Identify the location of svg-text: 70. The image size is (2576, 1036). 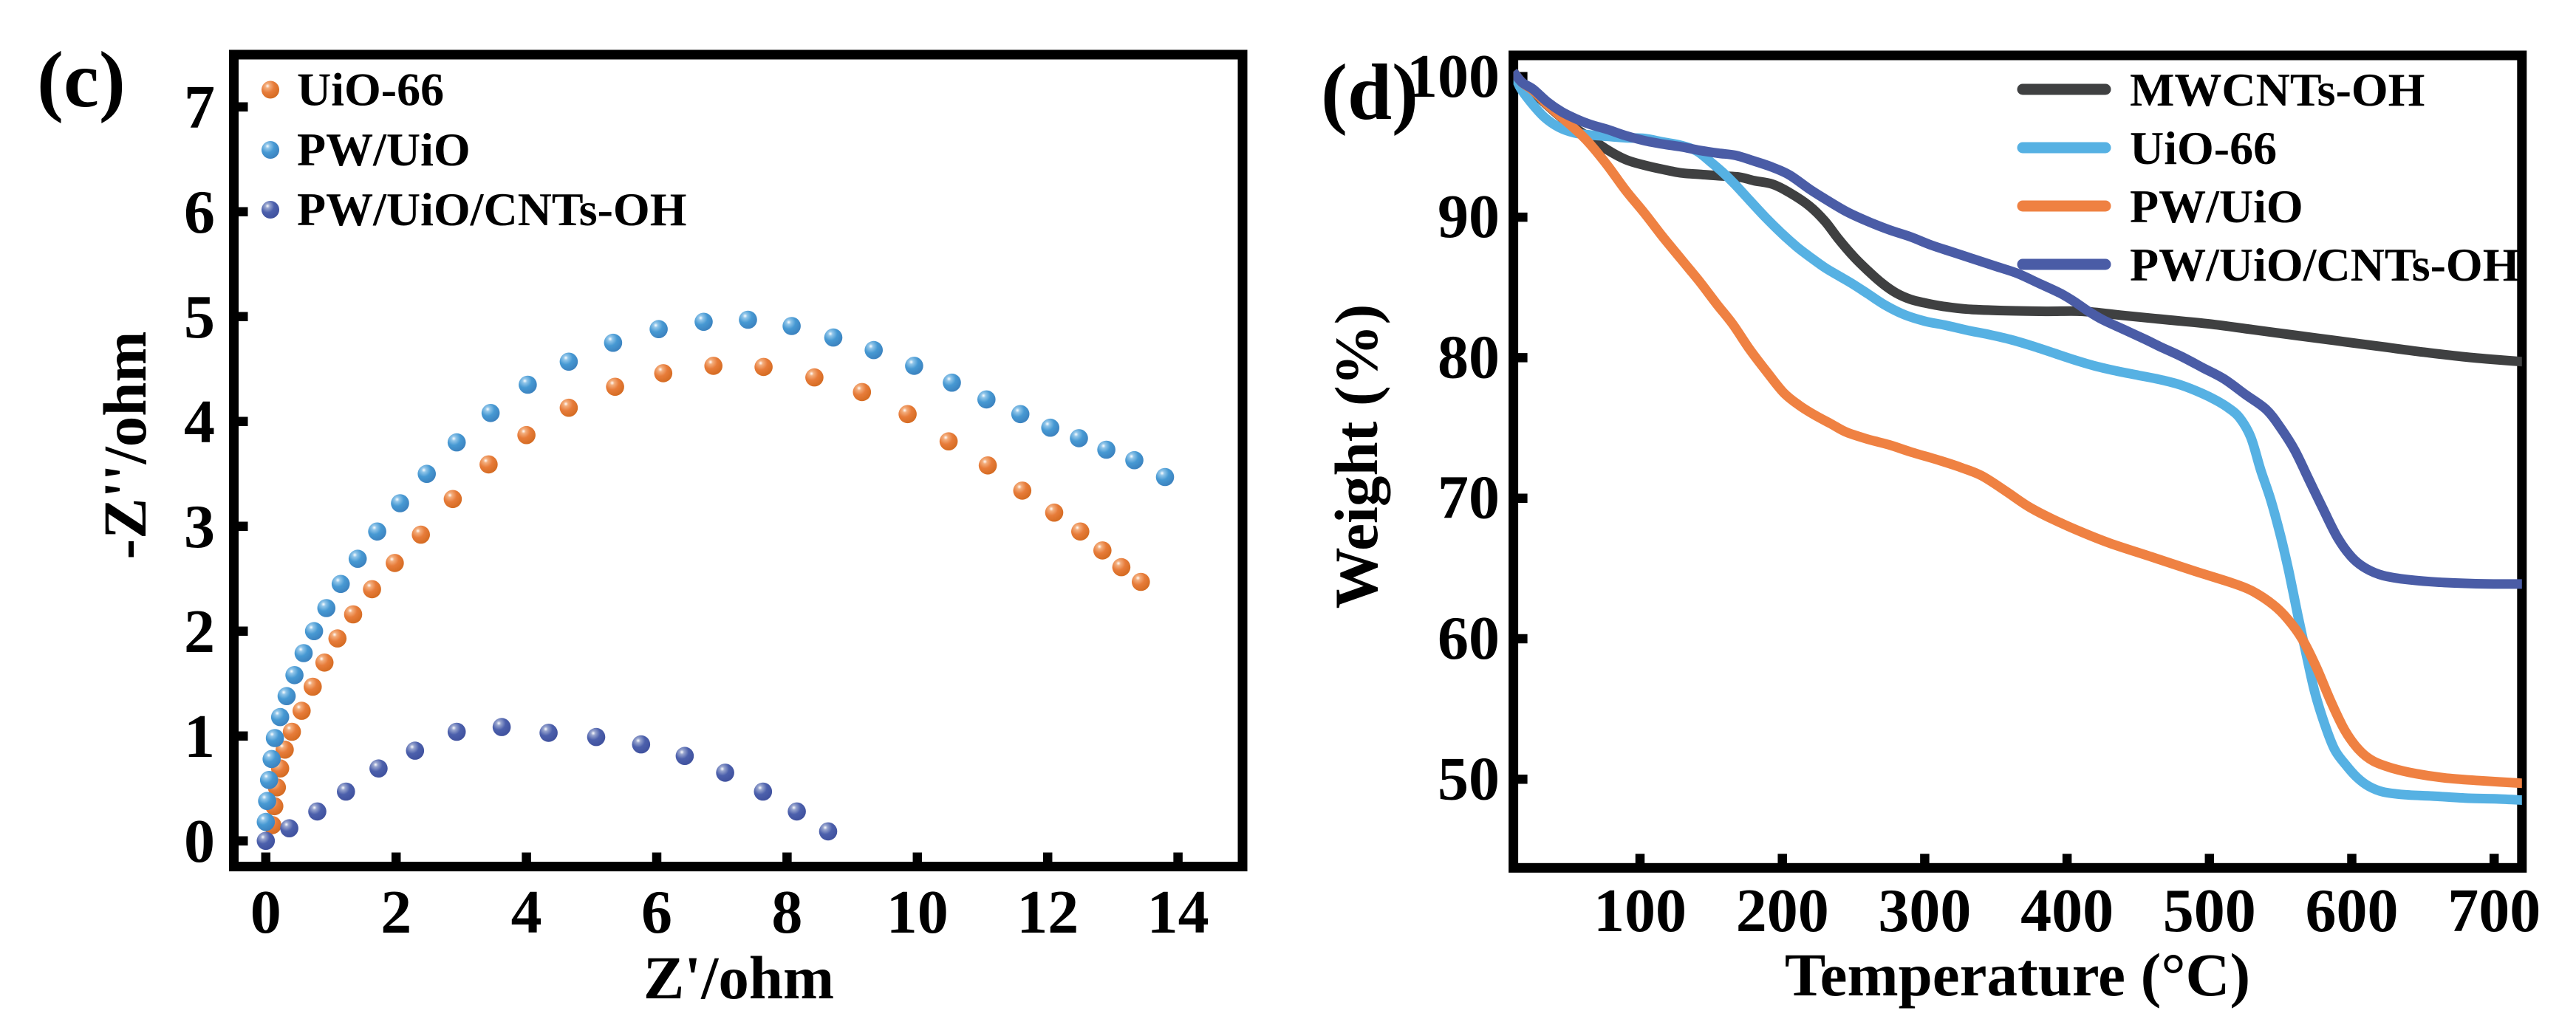
(1469, 498).